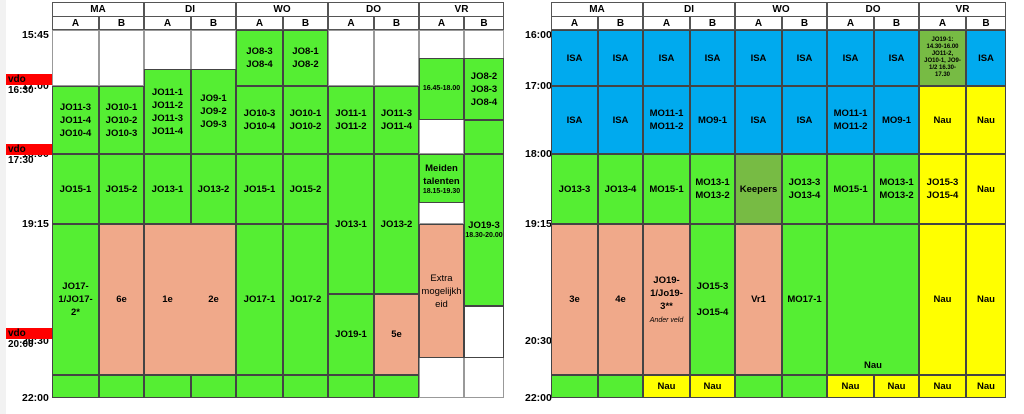 The image size is (1024, 414). What do you see at coordinates (351, 120) in the screenshot?
I see `schedule-cell: JO11-1 JO11-2` at bounding box center [351, 120].